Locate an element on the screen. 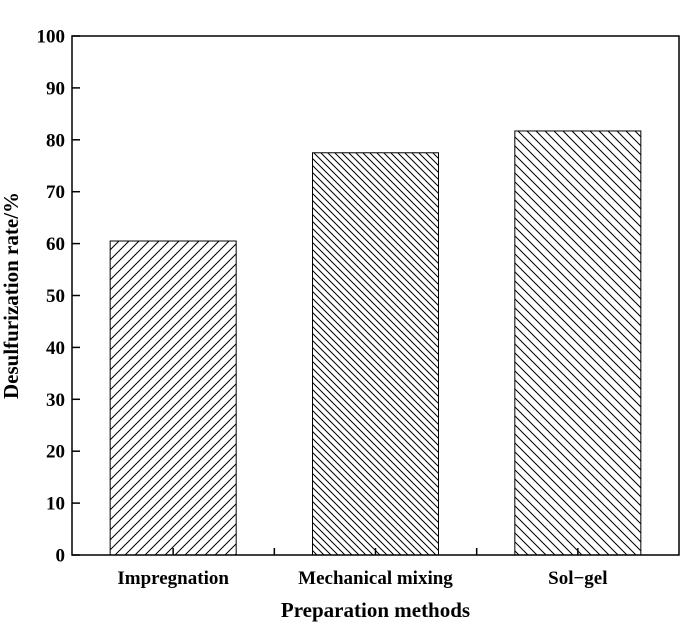 The height and width of the screenshot is (623, 700). y-tick-label: 50 is located at coordinates (55, 296).